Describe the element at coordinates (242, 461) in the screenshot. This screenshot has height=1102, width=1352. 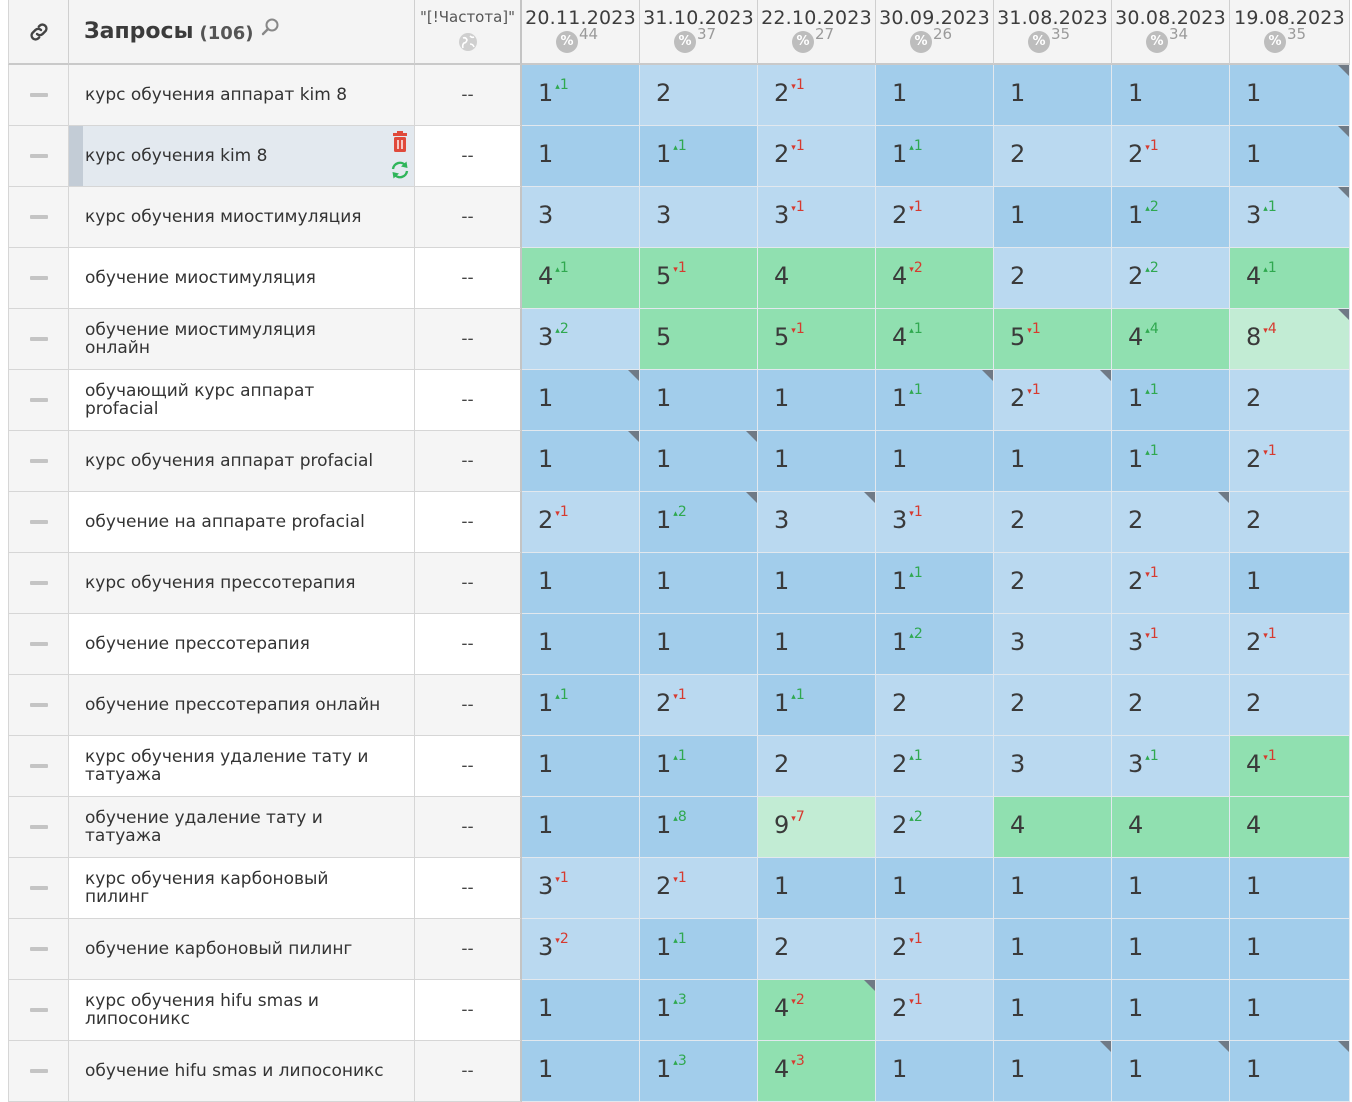
I see `query-cell: курс обучения аппарат profacial` at that location.